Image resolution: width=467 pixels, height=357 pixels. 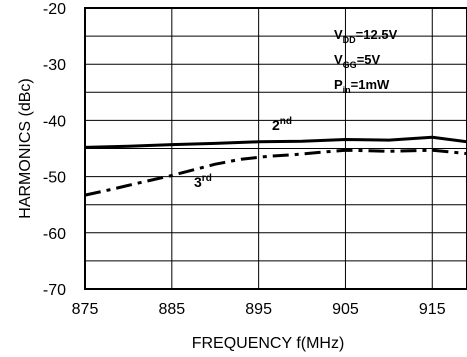 I want to click on y-axis-title: HARMONICS (dBc), so click(x=25, y=148).